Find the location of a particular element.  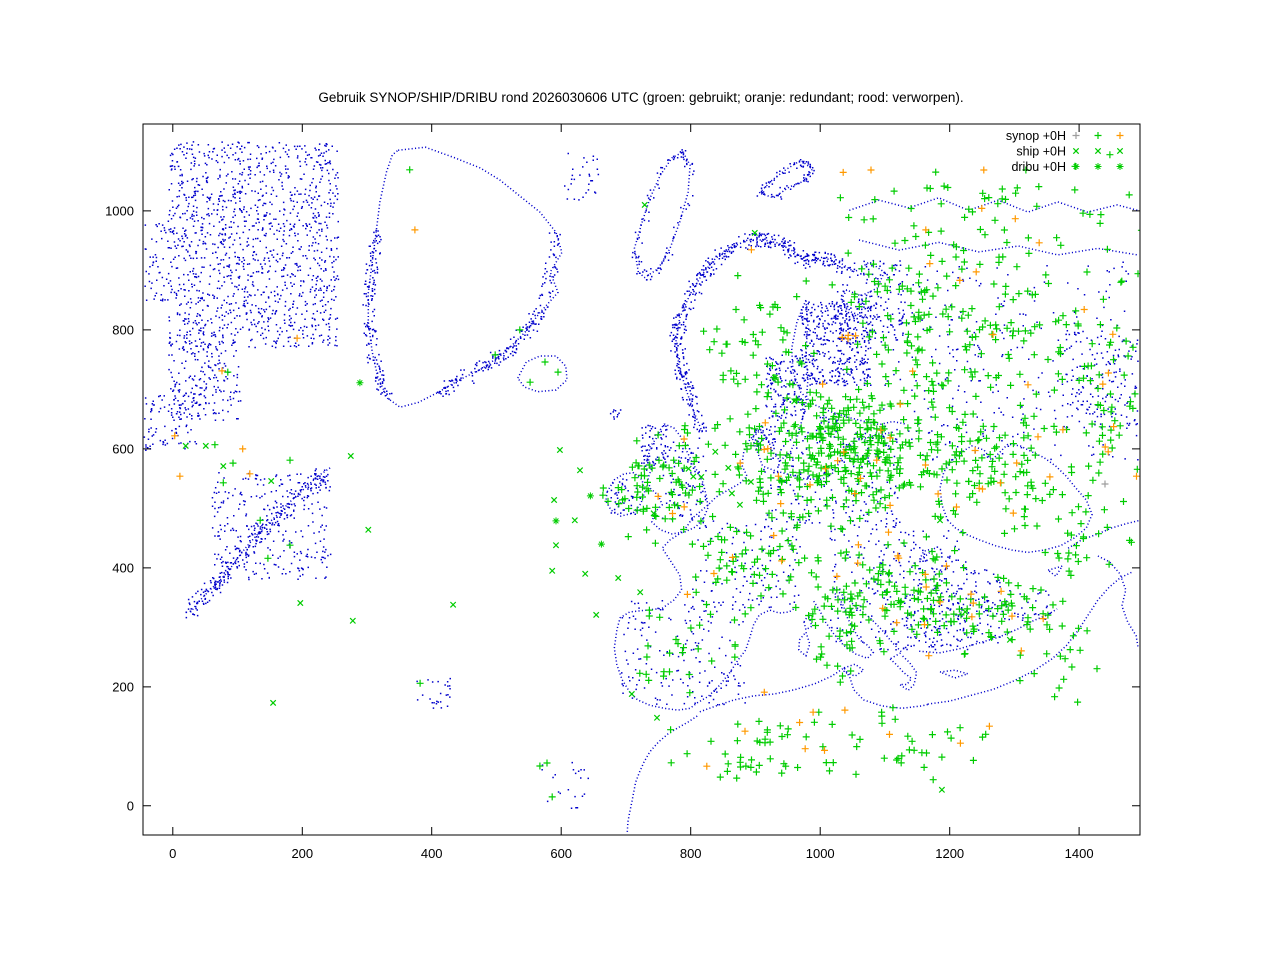

coast-noise-uk-inland is located at coordinates (684, 481).